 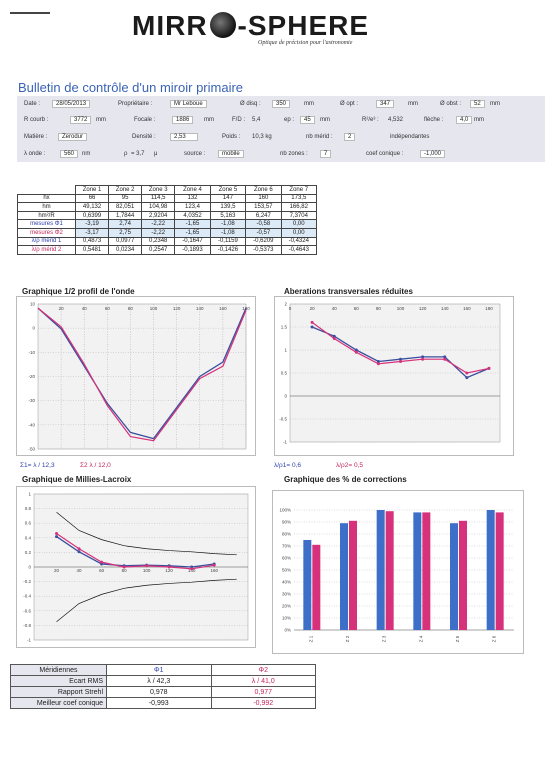 What do you see at coordinates (145, 120) in the screenshot?
I see `info-focal-label: Focale :` at bounding box center [145, 120].